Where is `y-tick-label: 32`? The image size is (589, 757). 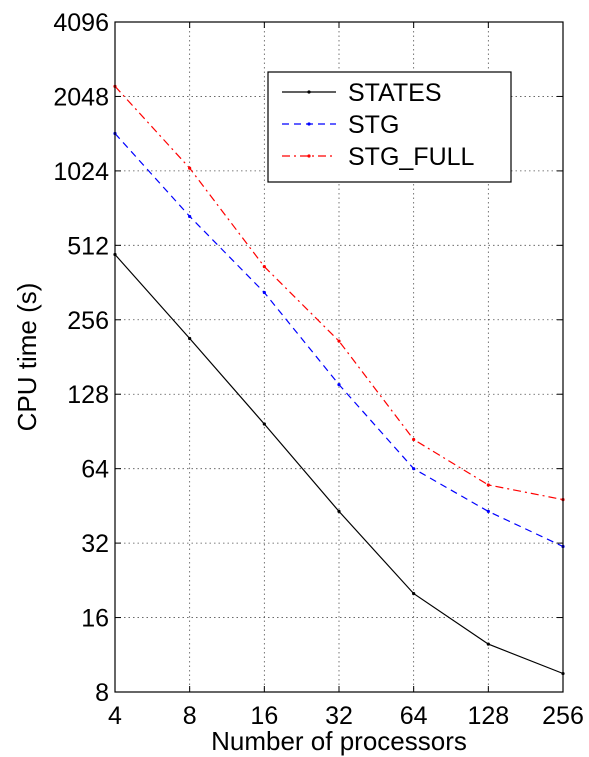 y-tick-label: 32 is located at coordinates (95, 544).